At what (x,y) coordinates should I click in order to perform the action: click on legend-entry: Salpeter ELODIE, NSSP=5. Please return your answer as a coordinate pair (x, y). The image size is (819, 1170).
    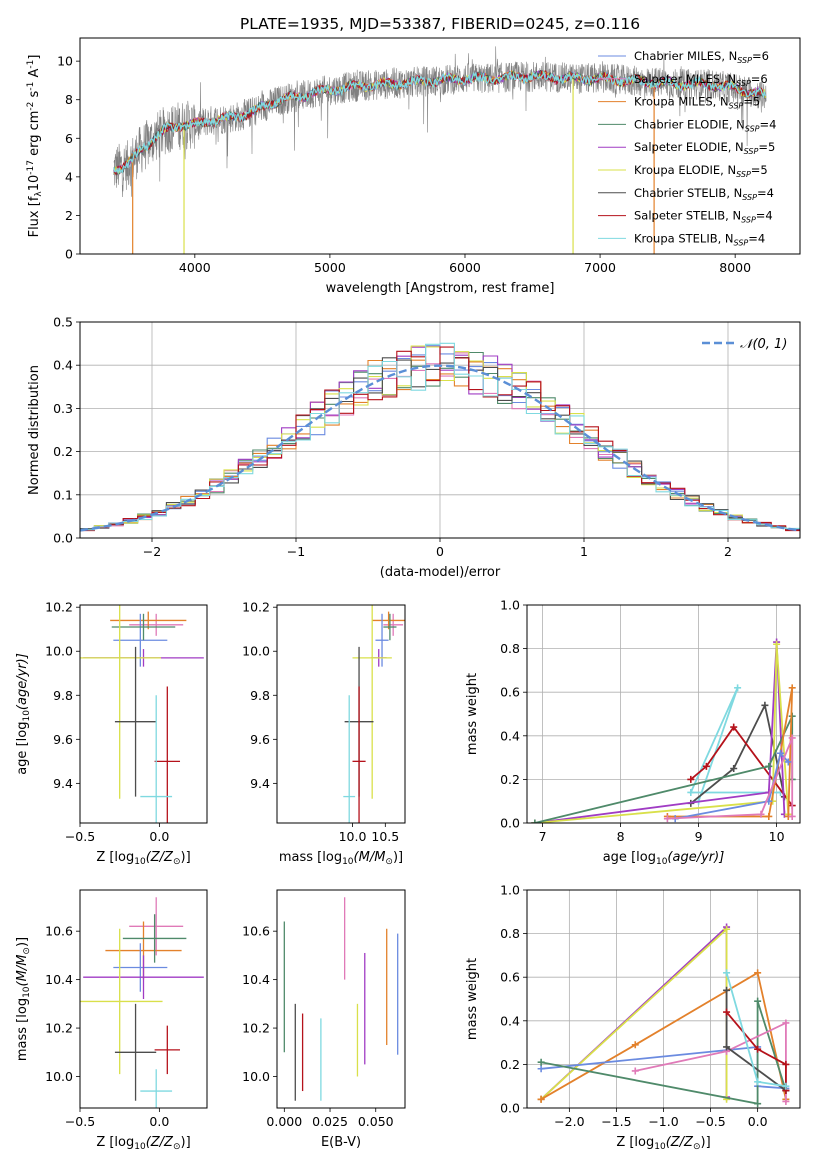
    Looking at the image, I should click on (704, 148).